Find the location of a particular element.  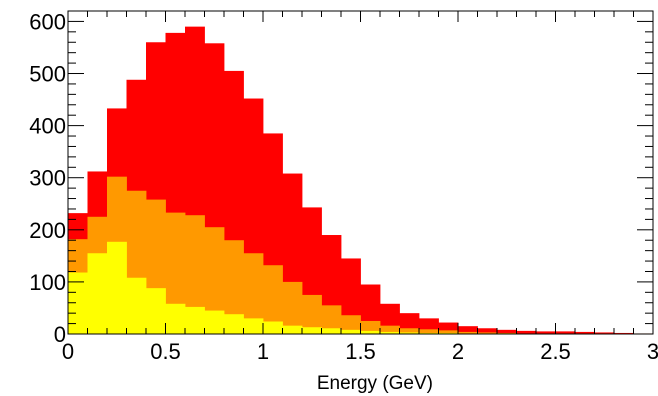

y-tick-label: 400 is located at coordinates (47, 126).